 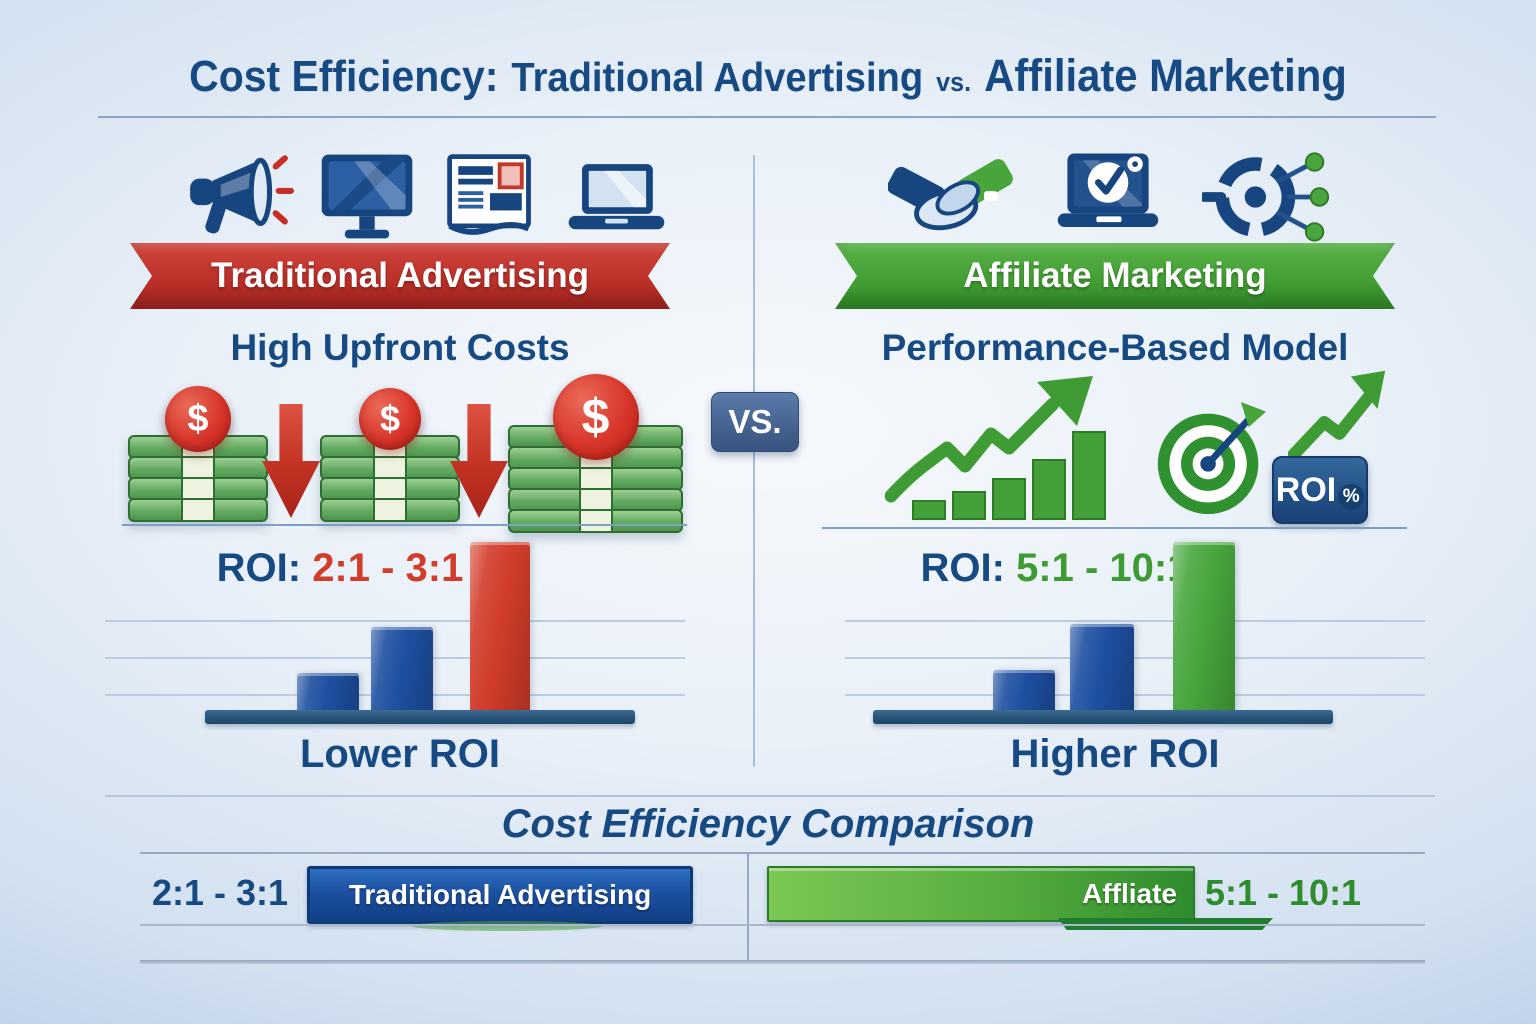 What do you see at coordinates (426, 197) in the screenshot?
I see `traditional-icons-row` at bounding box center [426, 197].